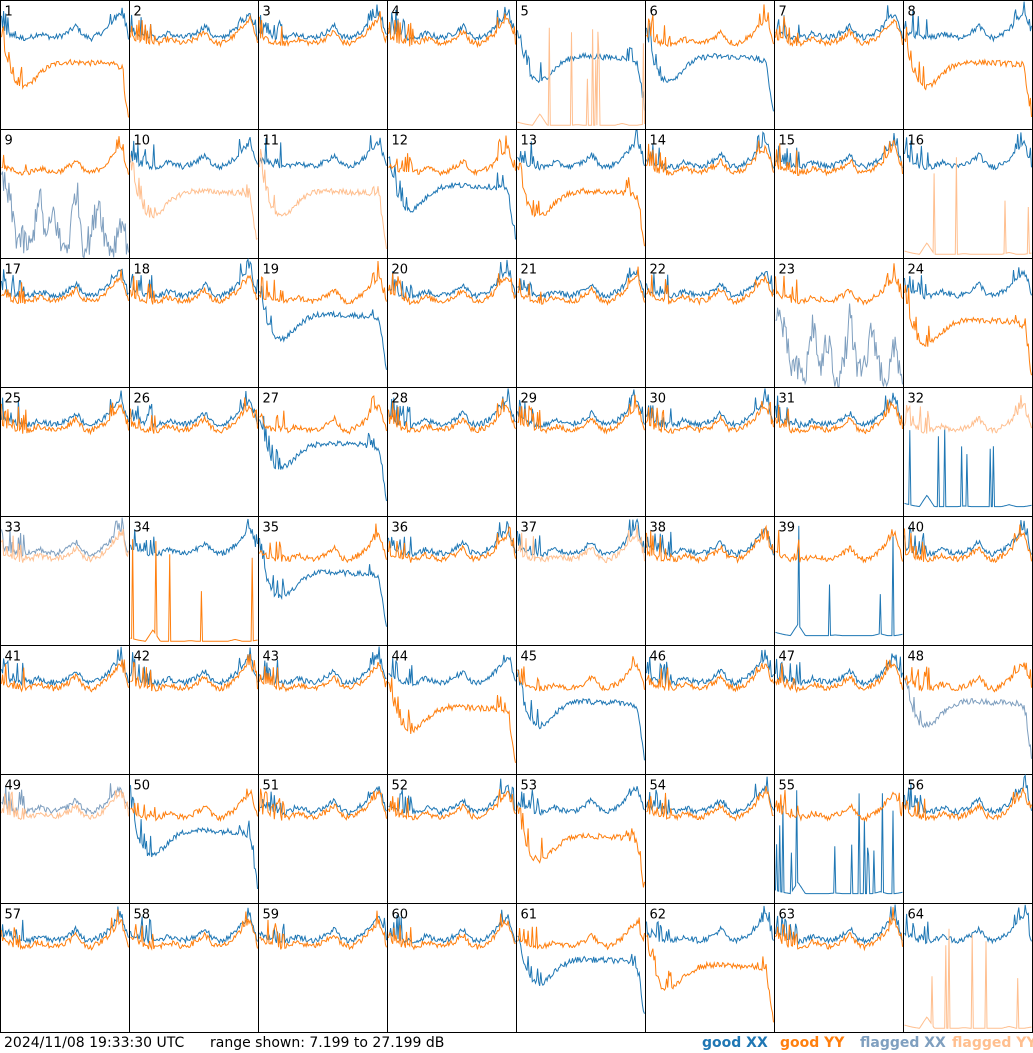  What do you see at coordinates (327, 1043) in the screenshot?
I see `range-shown: range shown: 7.199 to 27.199 dB` at bounding box center [327, 1043].